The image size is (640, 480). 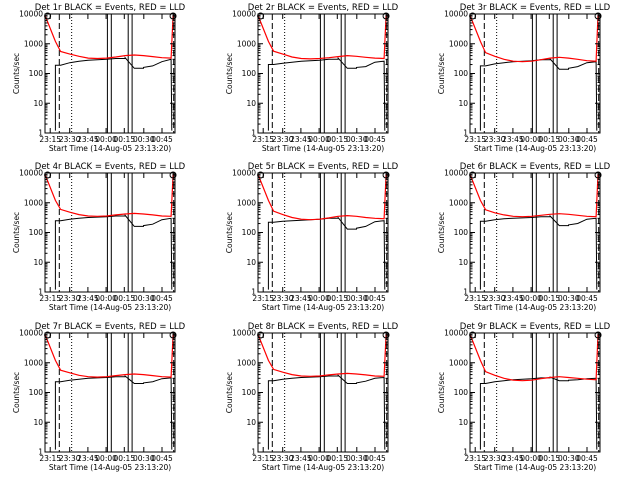 I want to click on panel-title: Det 6r BLACK = Events, RED = LLD, so click(x=535, y=167).